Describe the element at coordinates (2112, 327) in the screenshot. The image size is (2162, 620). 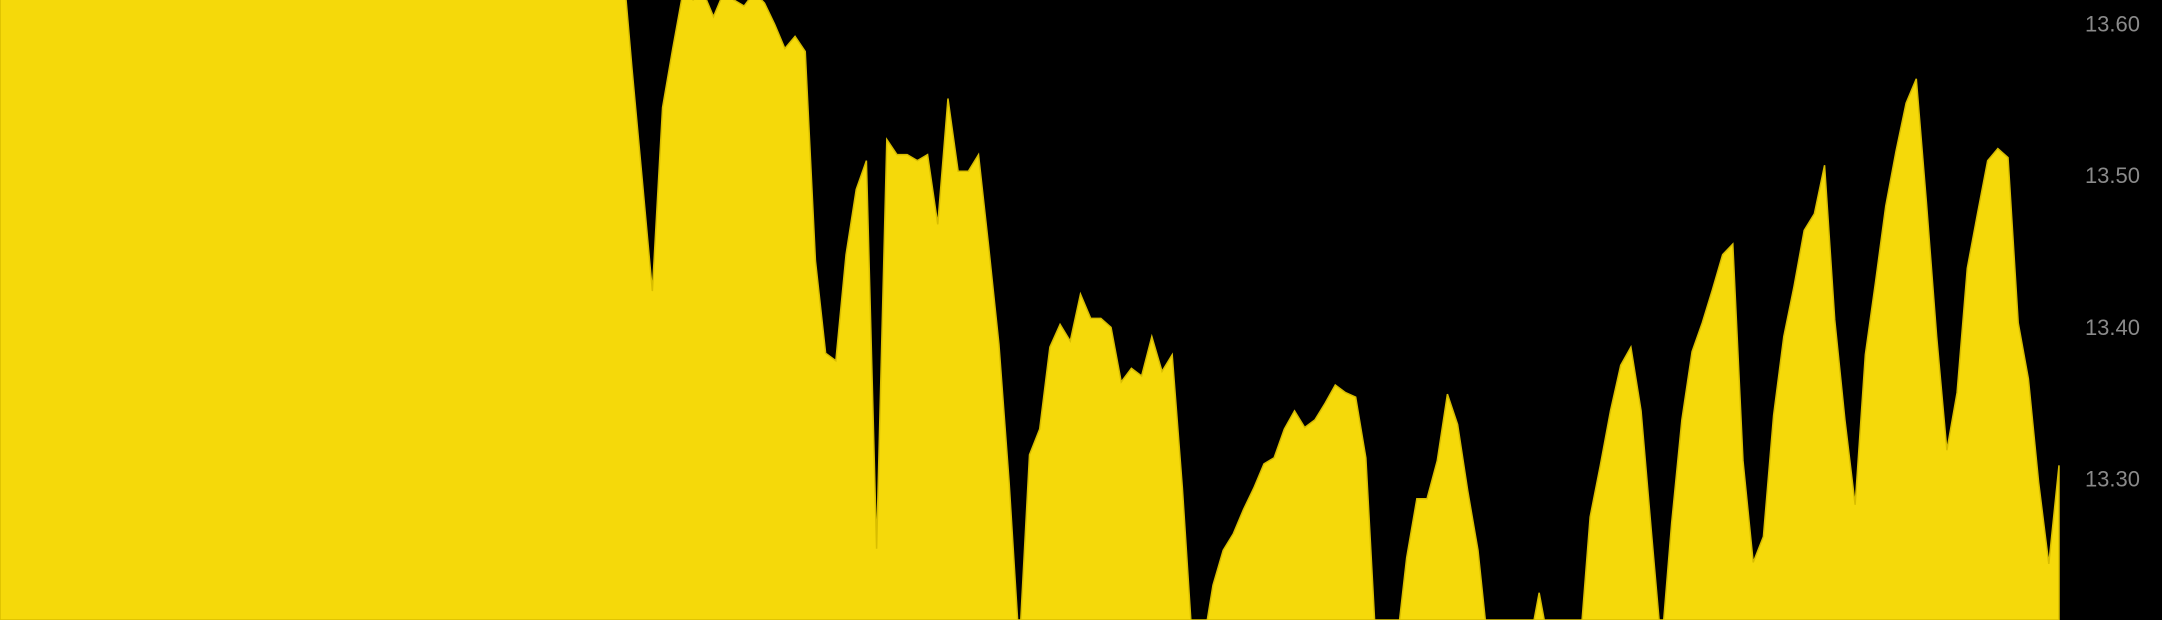
I see `y-tick-label: 13.40` at that location.